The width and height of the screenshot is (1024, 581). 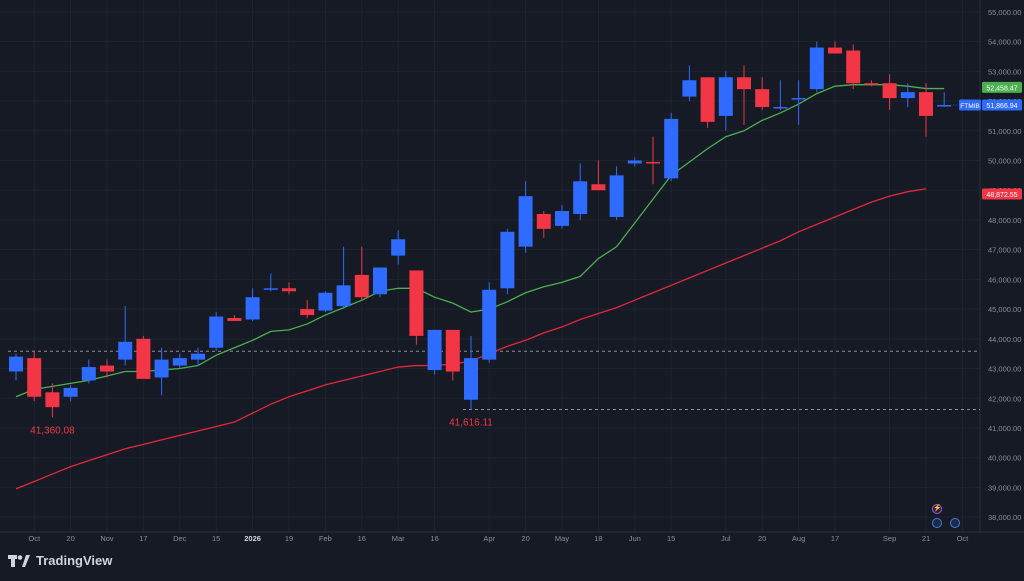 I want to click on x-axis-tick-label: 21, so click(x=926, y=538).